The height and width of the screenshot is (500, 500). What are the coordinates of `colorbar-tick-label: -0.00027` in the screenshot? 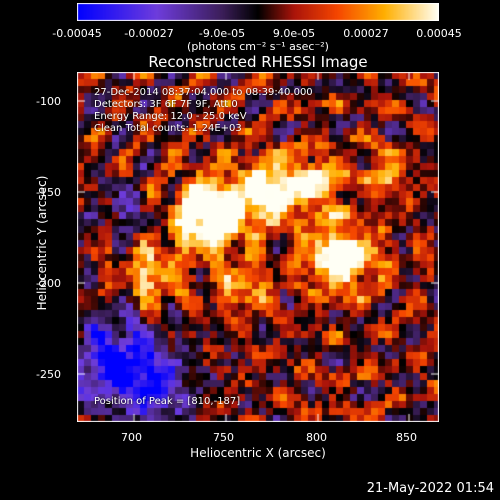 It's located at (149, 33).